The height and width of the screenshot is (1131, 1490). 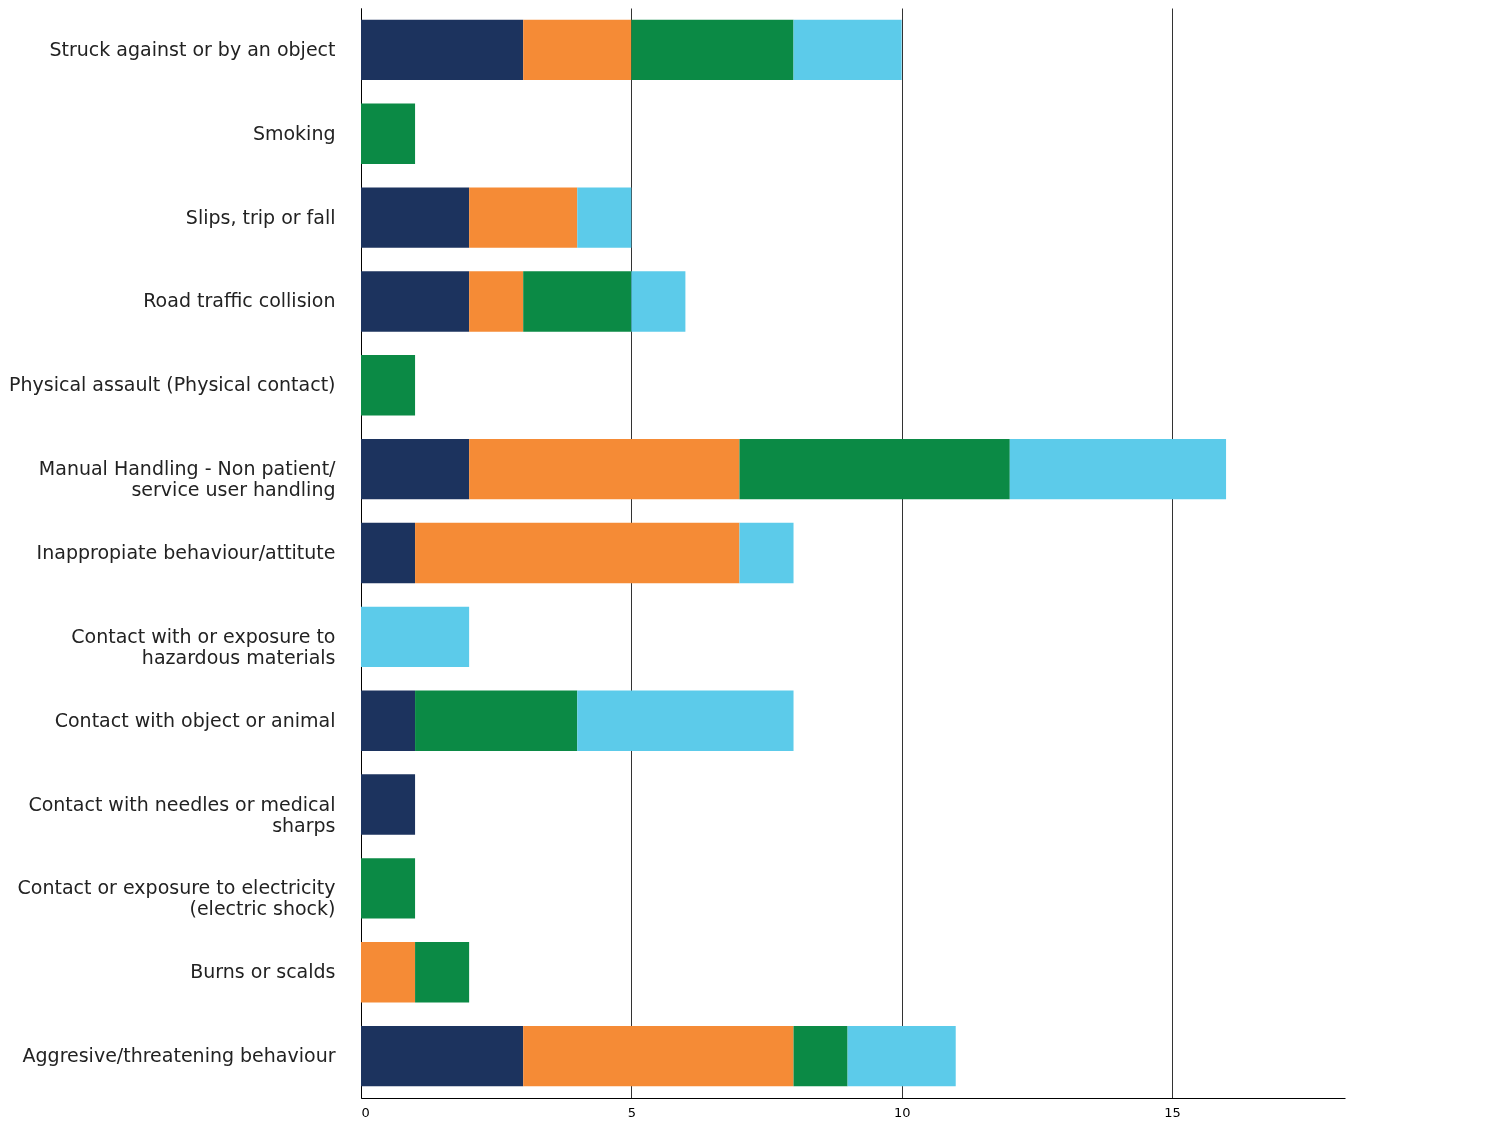 What do you see at coordinates (263, 971) in the screenshot?
I see `y-tick-label: Burns or scalds` at bounding box center [263, 971].